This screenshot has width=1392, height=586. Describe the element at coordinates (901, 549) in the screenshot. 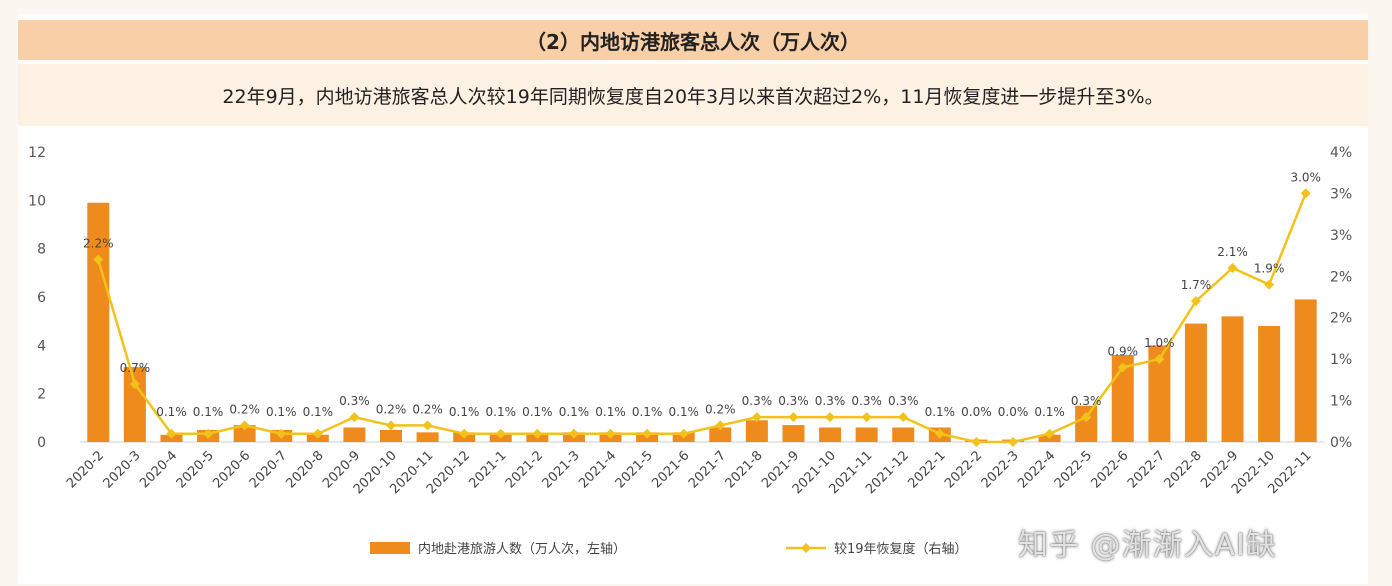

I see `legend-line-label: 较19年恢复度（右轴）` at that location.